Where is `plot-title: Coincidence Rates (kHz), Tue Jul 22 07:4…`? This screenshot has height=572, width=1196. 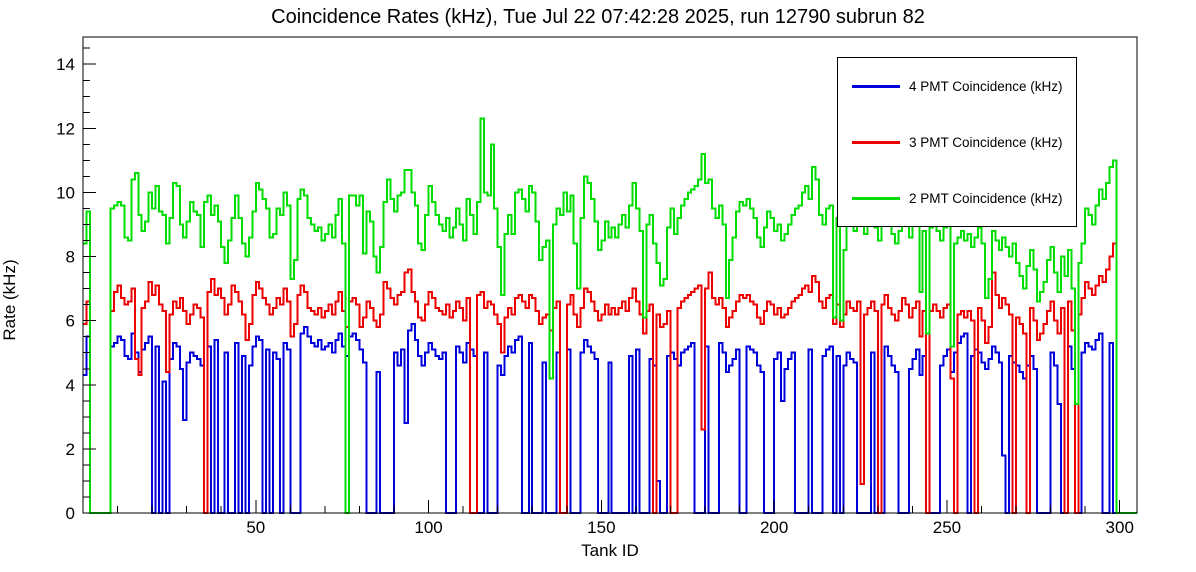
plot-title: Coincidence Rates (kHz), Tue Jul 22 07:4… is located at coordinates (598, 17).